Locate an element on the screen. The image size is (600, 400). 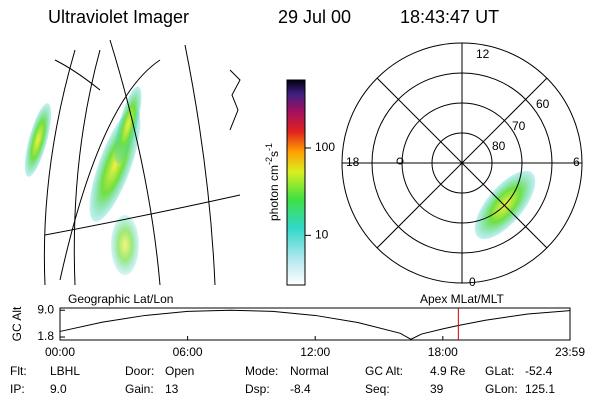
status-key: Gain: is located at coordinates (139, 389).